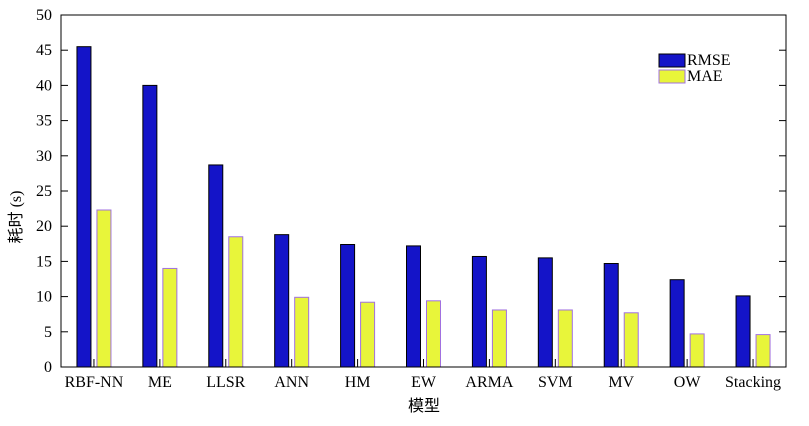  I want to click on y-axis-label: 耗时 (s), so click(16, 217).